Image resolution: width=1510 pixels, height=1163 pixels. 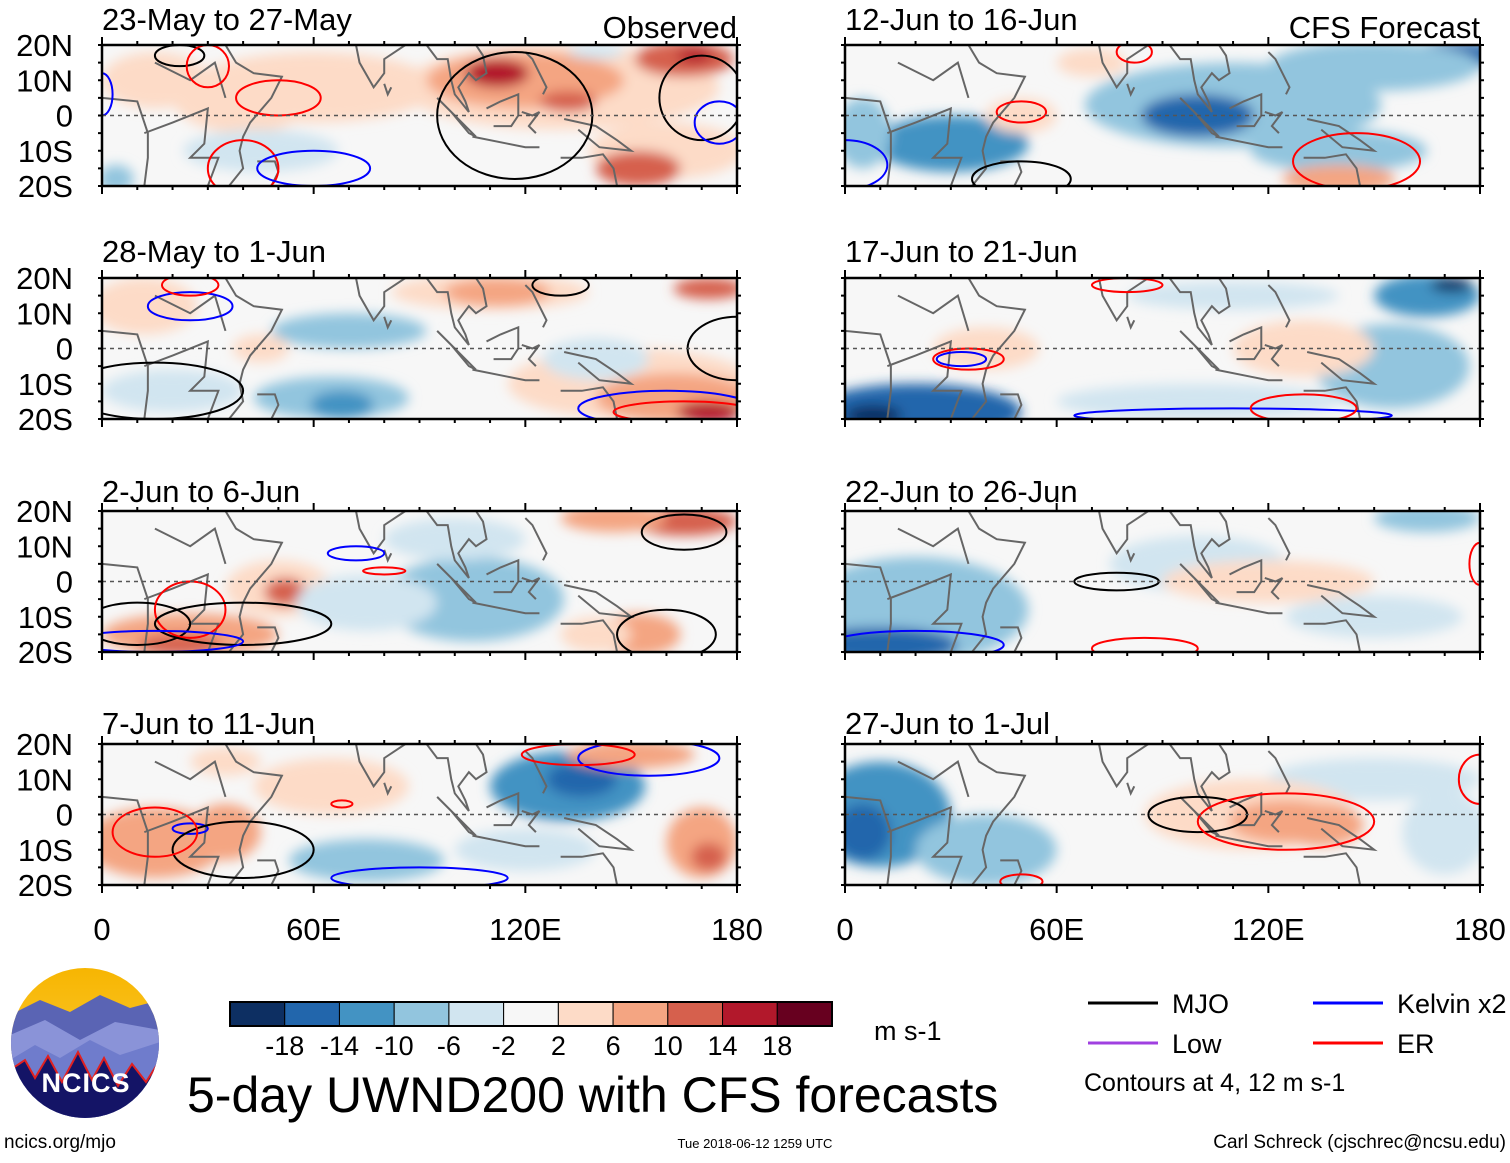 I want to click on legend-item: Low, so click(x=1155, y=1044).